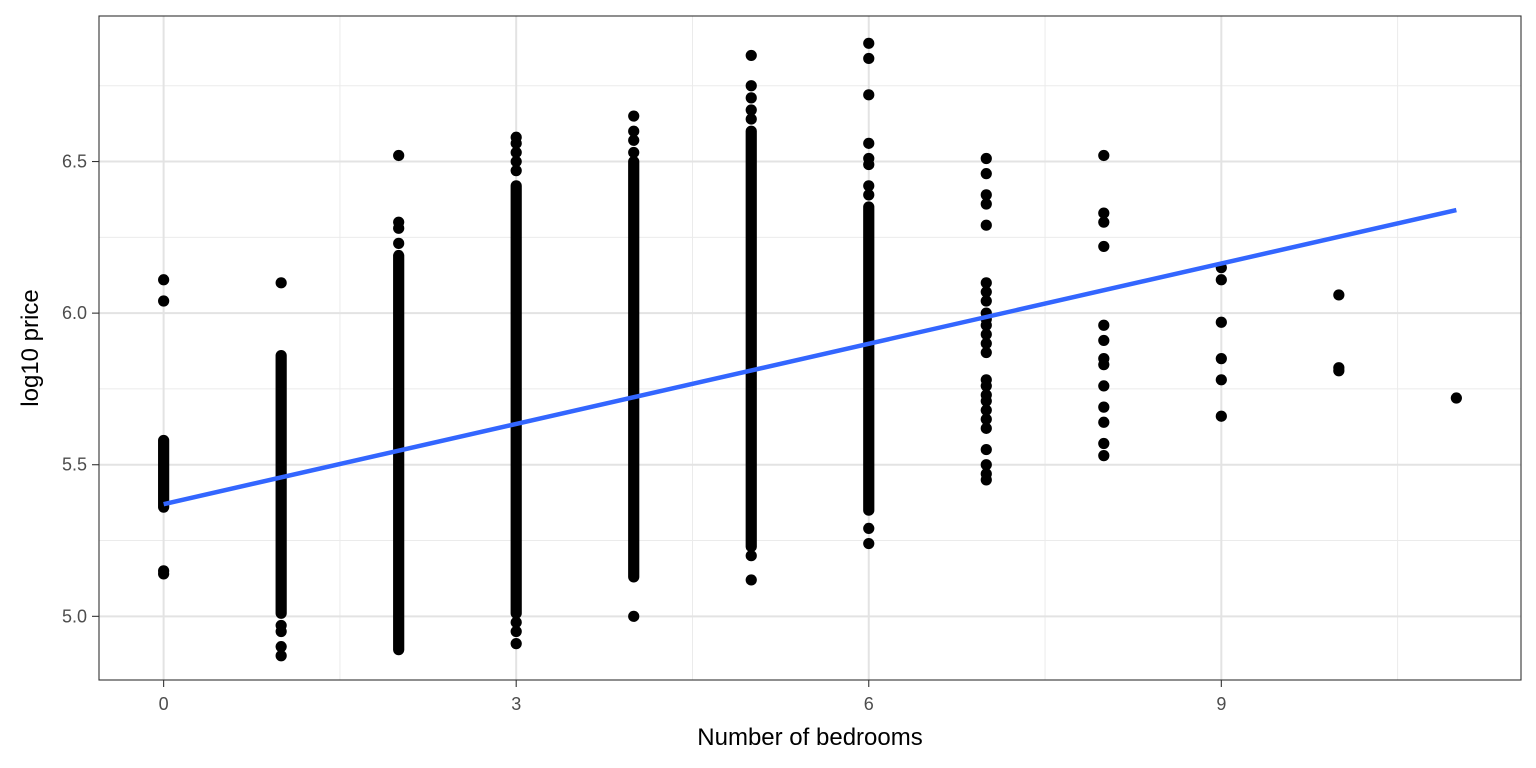  I want to click on y-tick-label: 5.5, so click(74, 465).